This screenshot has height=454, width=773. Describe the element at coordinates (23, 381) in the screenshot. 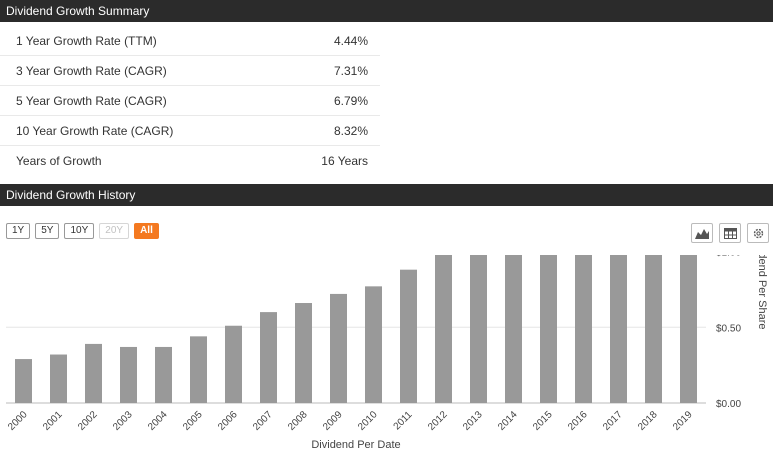

I see `bar-2000` at that location.